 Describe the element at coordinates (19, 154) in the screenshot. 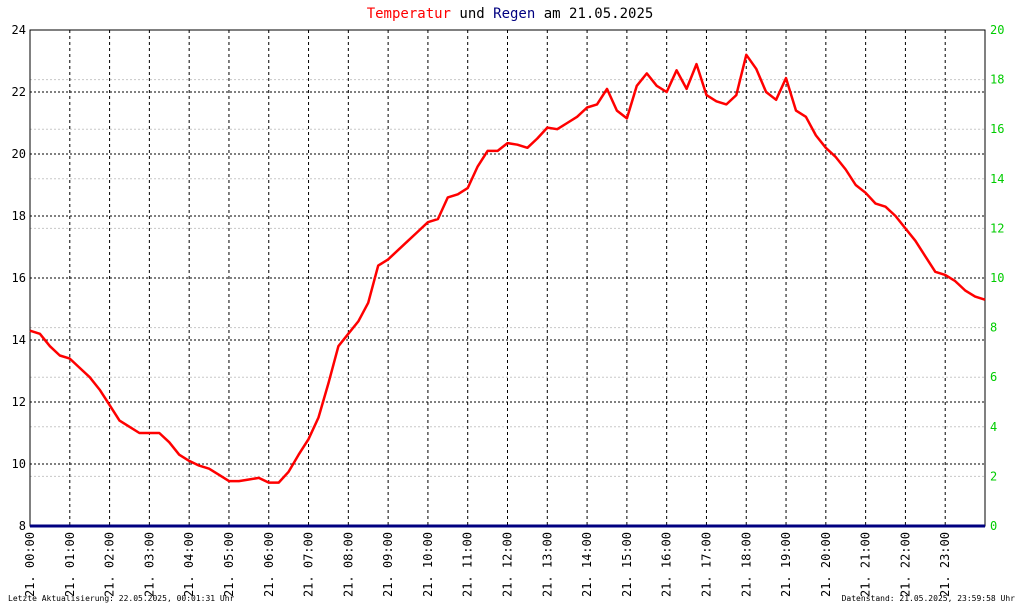

I see `y-left-tick-20: 20` at that location.